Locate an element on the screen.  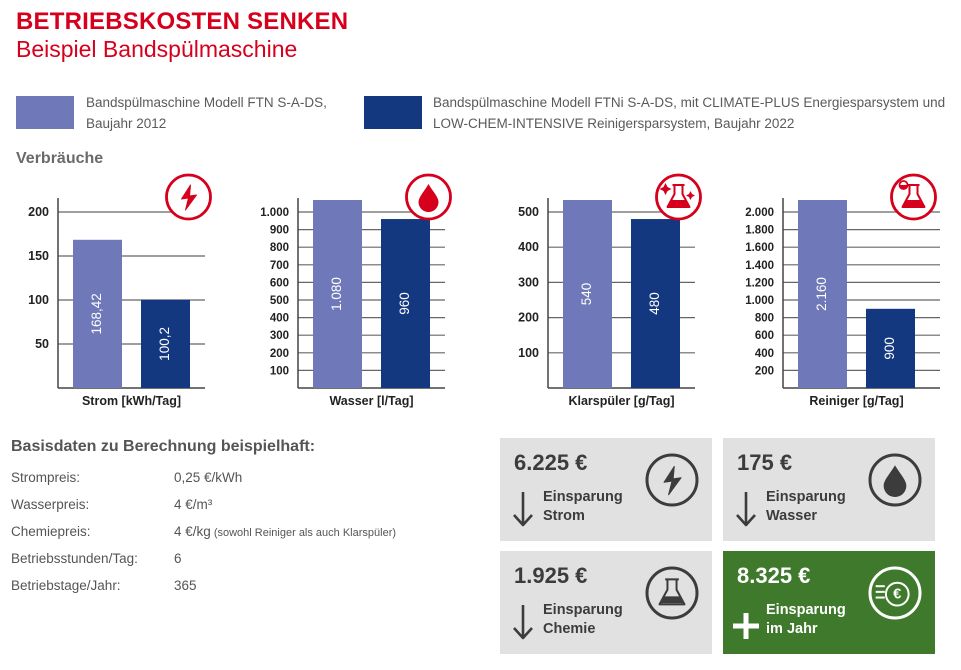
savings-amount: 175 € is located at coordinates (765, 462).